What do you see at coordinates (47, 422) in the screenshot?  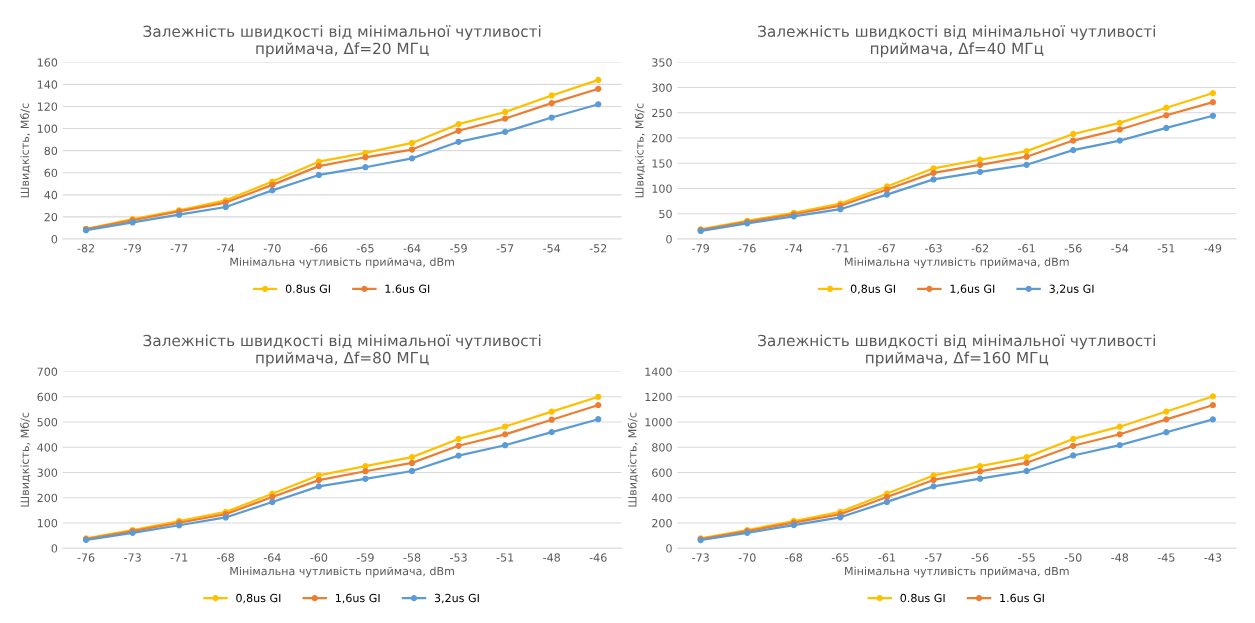 I see `y-tick-label: 500` at bounding box center [47, 422].